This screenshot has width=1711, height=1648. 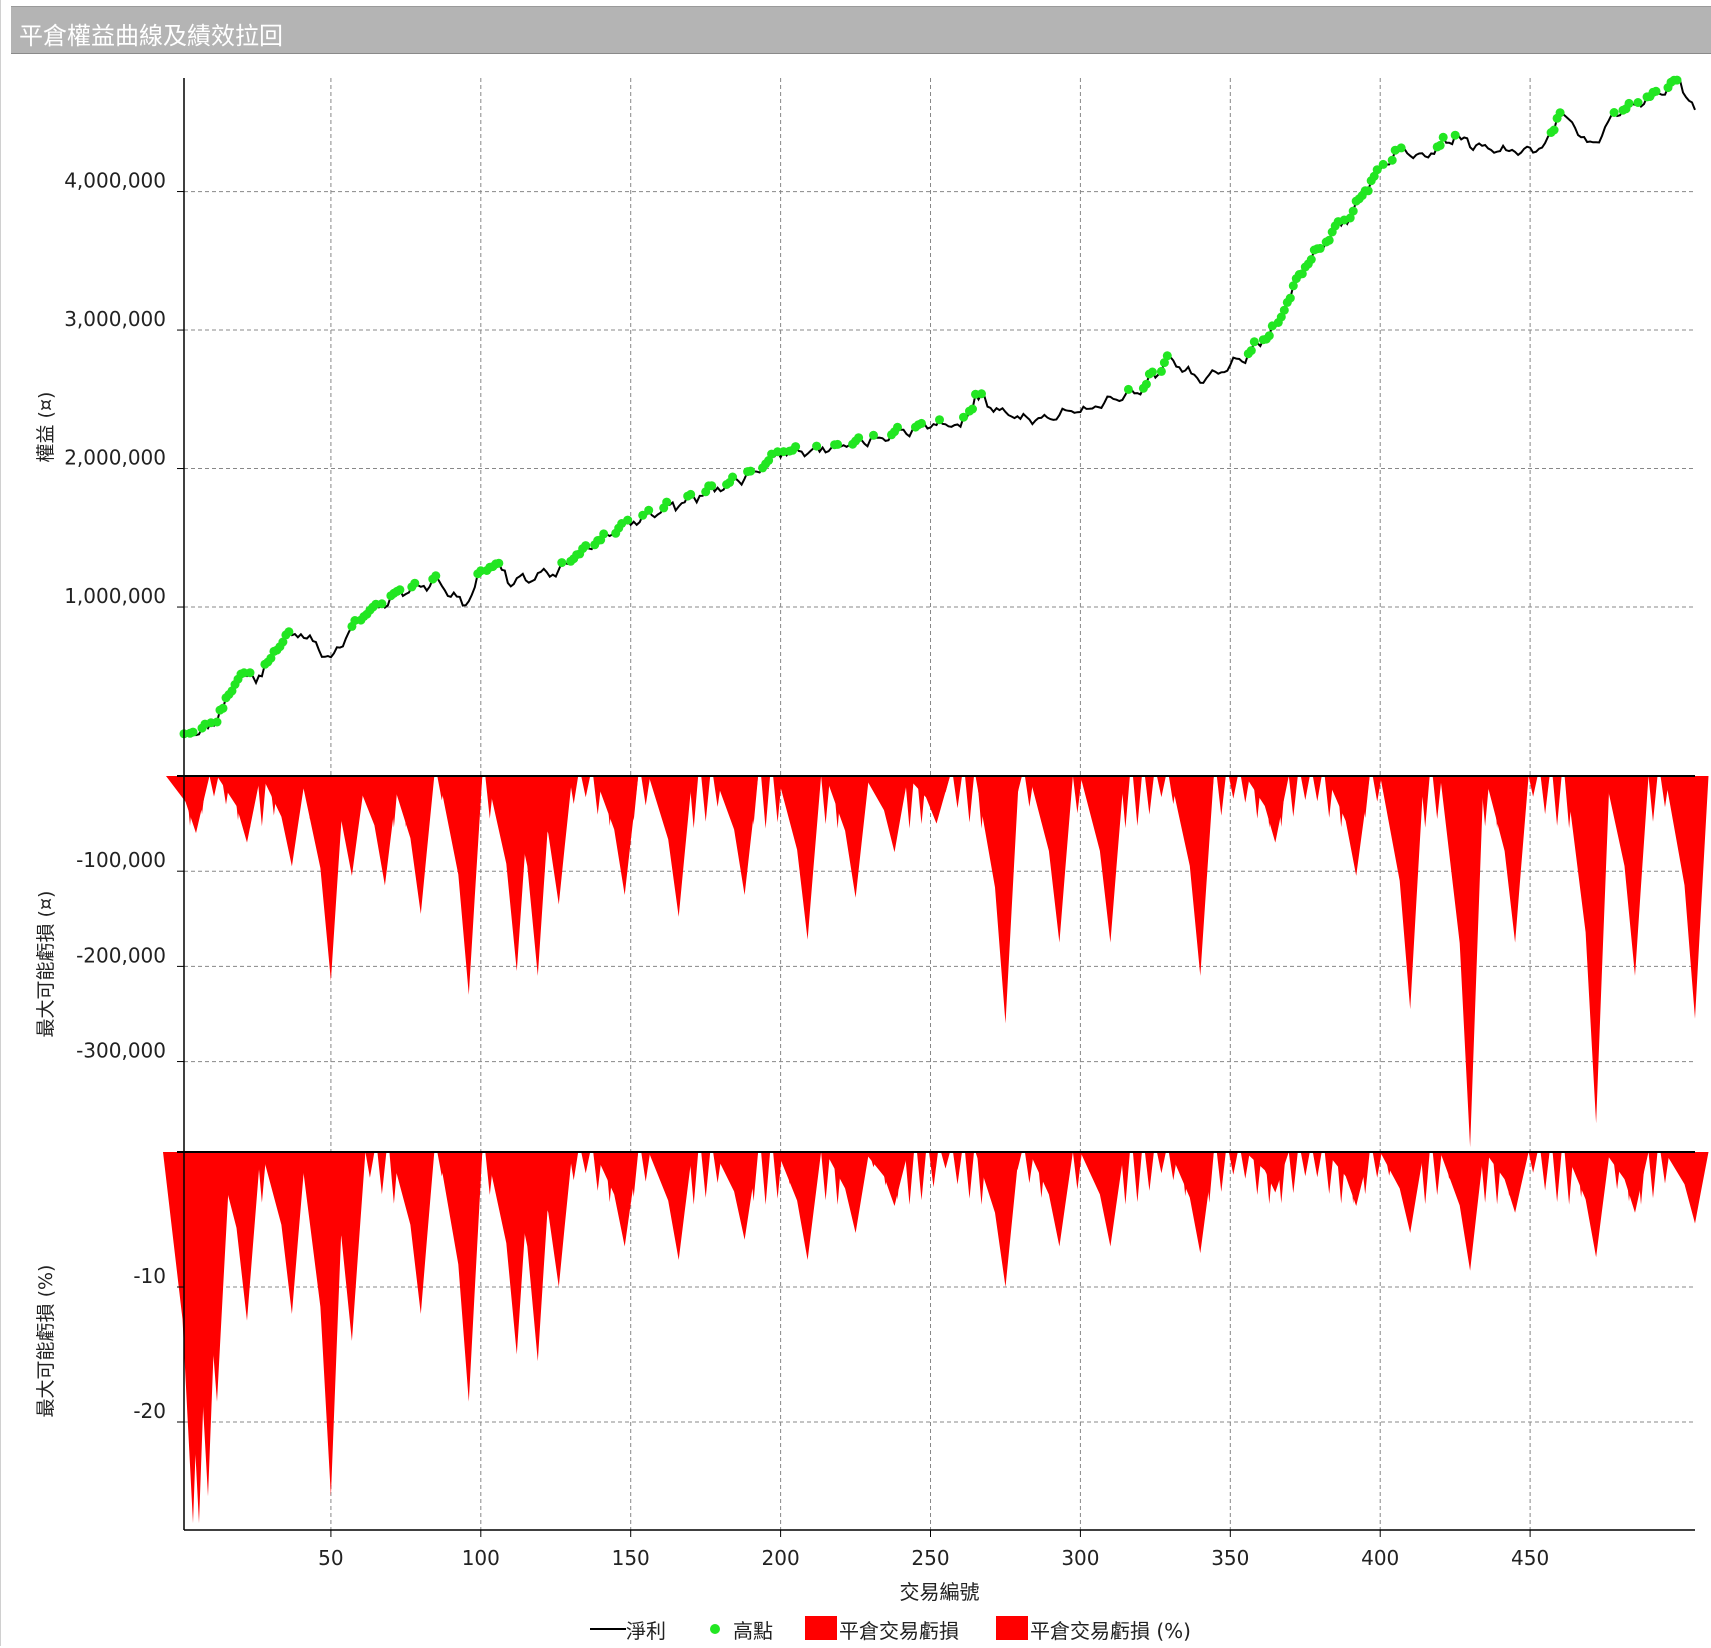 What do you see at coordinates (121, 955) in the screenshot?
I see `y-tick-label: -200,000` at bounding box center [121, 955].